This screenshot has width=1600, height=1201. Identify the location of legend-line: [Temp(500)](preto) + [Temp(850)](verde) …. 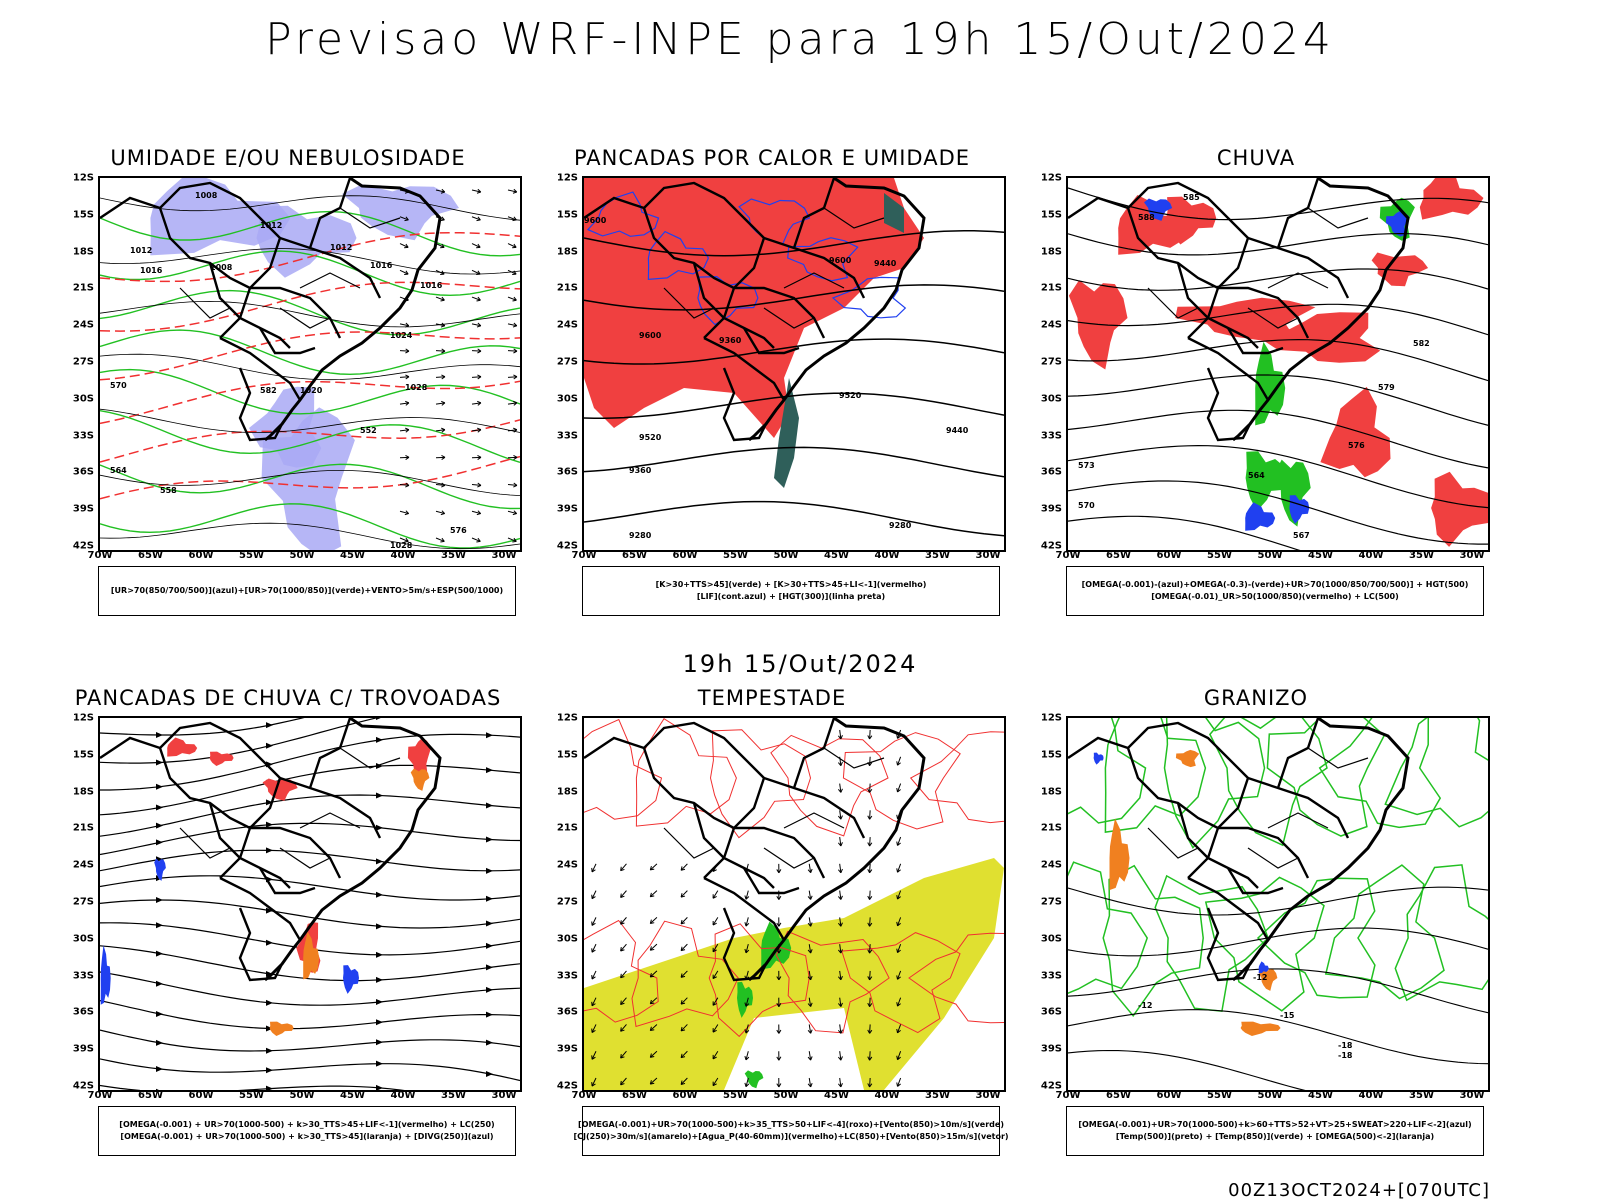
(1275, 1137).